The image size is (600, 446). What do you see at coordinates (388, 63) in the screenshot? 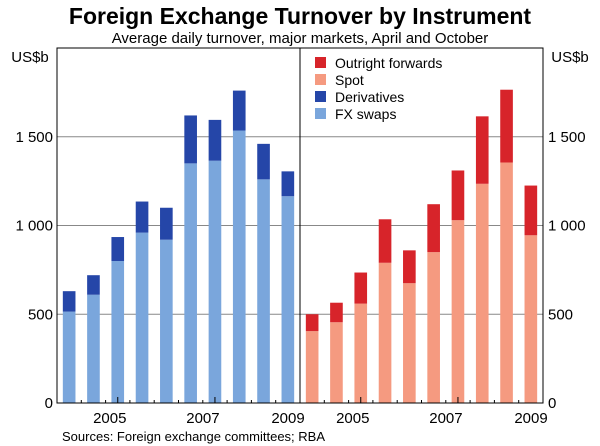
I see `legend-label: Outright forwards` at bounding box center [388, 63].